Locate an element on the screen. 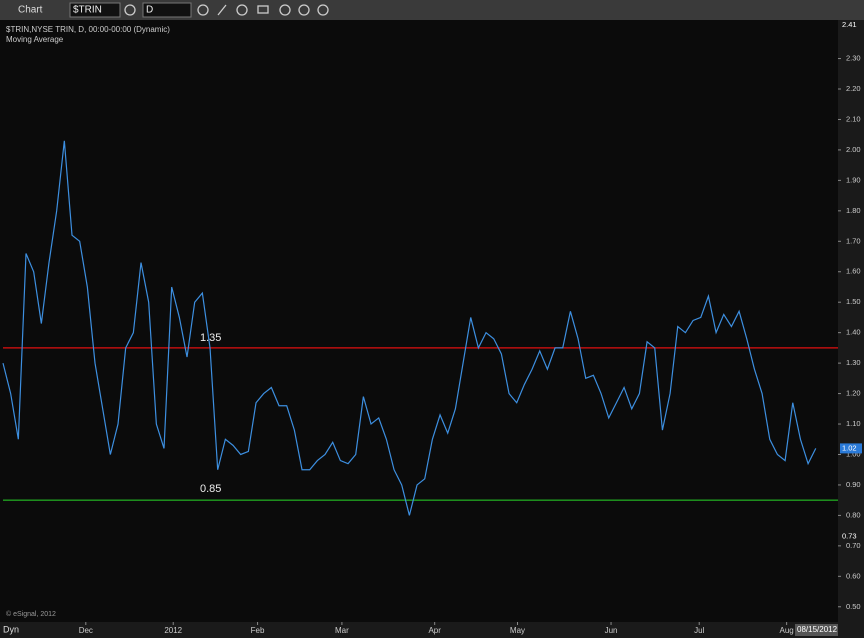 The height and width of the screenshot is (638, 864). x-tick-label: Jul is located at coordinates (699, 630).